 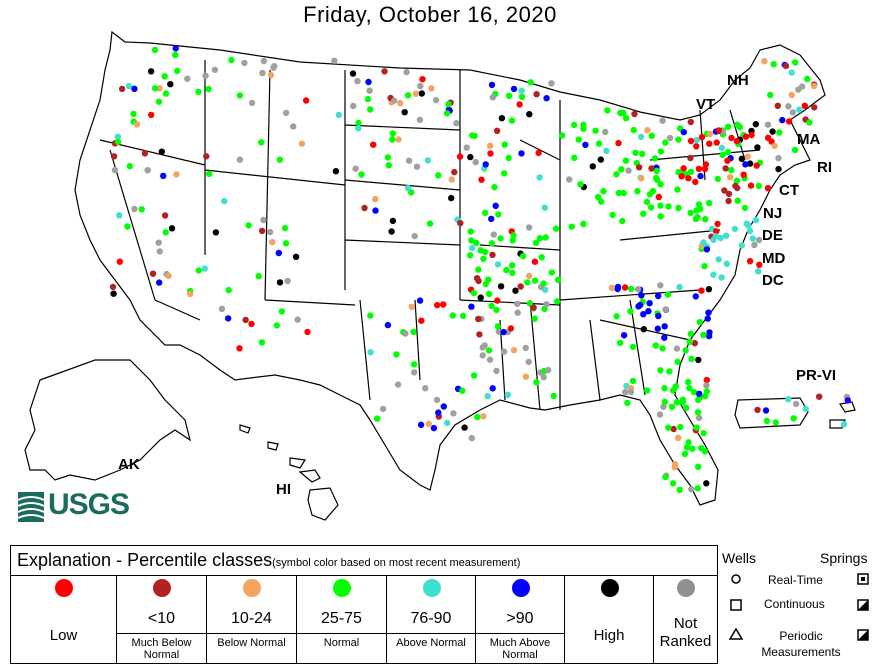 I want to click on map-title: Friday, October 16, 2020, so click(x=430, y=14).